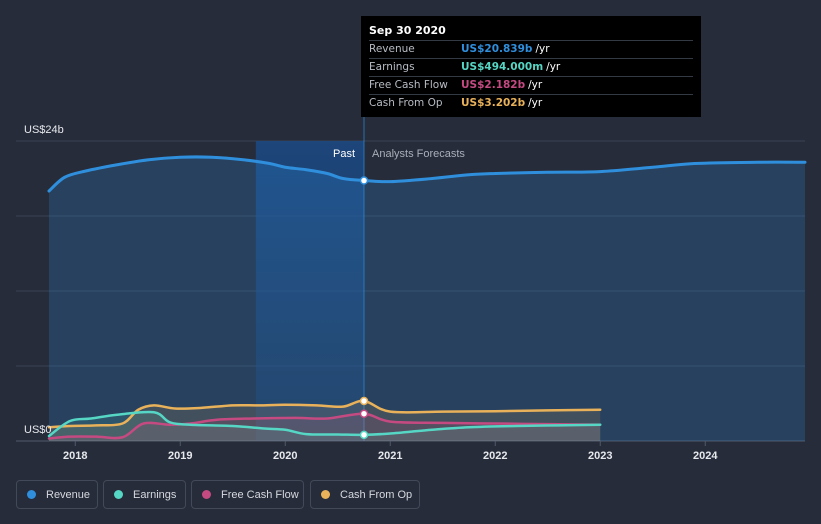 This screenshot has height=524, width=821. Describe the element at coordinates (493, 103) in the screenshot. I see `tooltip-value: US$3.202b` at that location.